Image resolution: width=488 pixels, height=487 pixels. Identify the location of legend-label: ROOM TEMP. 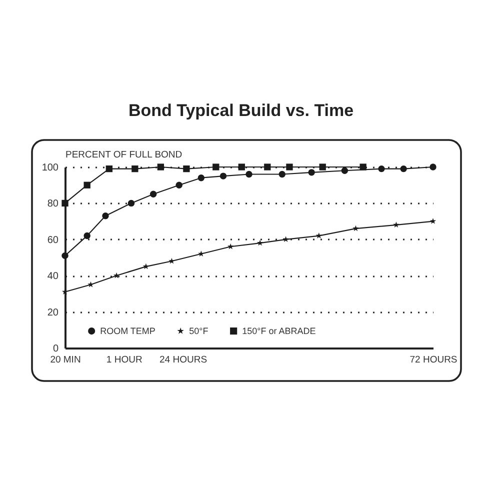
(128, 331).